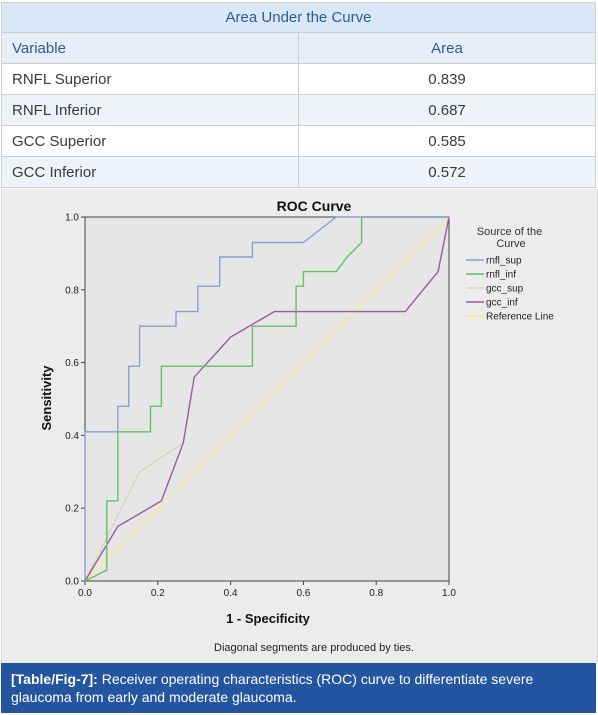 This screenshot has height=715, width=598. Describe the element at coordinates (449, 593) in the screenshot. I see `x-tick-label: 1.0` at that location.